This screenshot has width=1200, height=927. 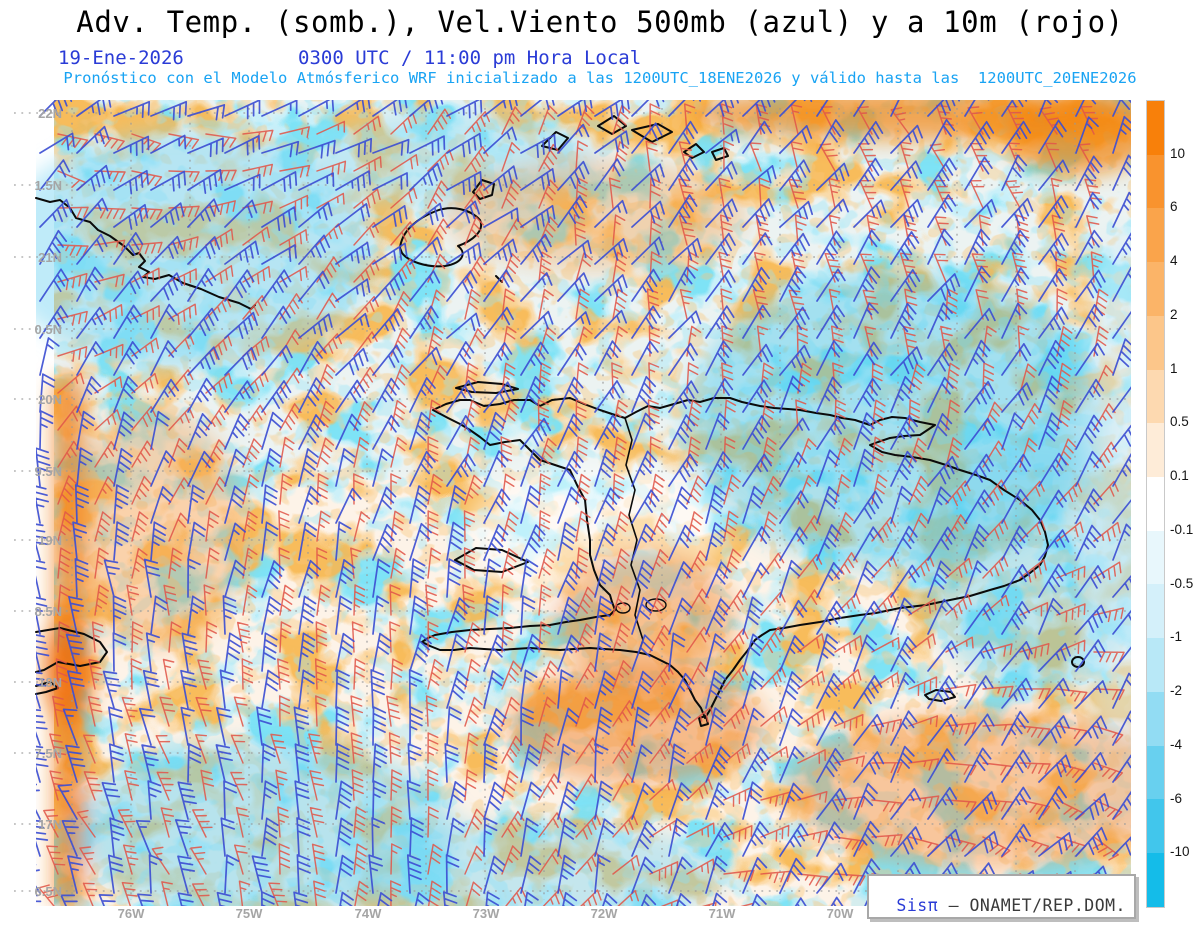 What do you see at coordinates (1174, 368) in the screenshot?
I see `colorbar-tick-label: 1` at bounding box center [1174, 368].